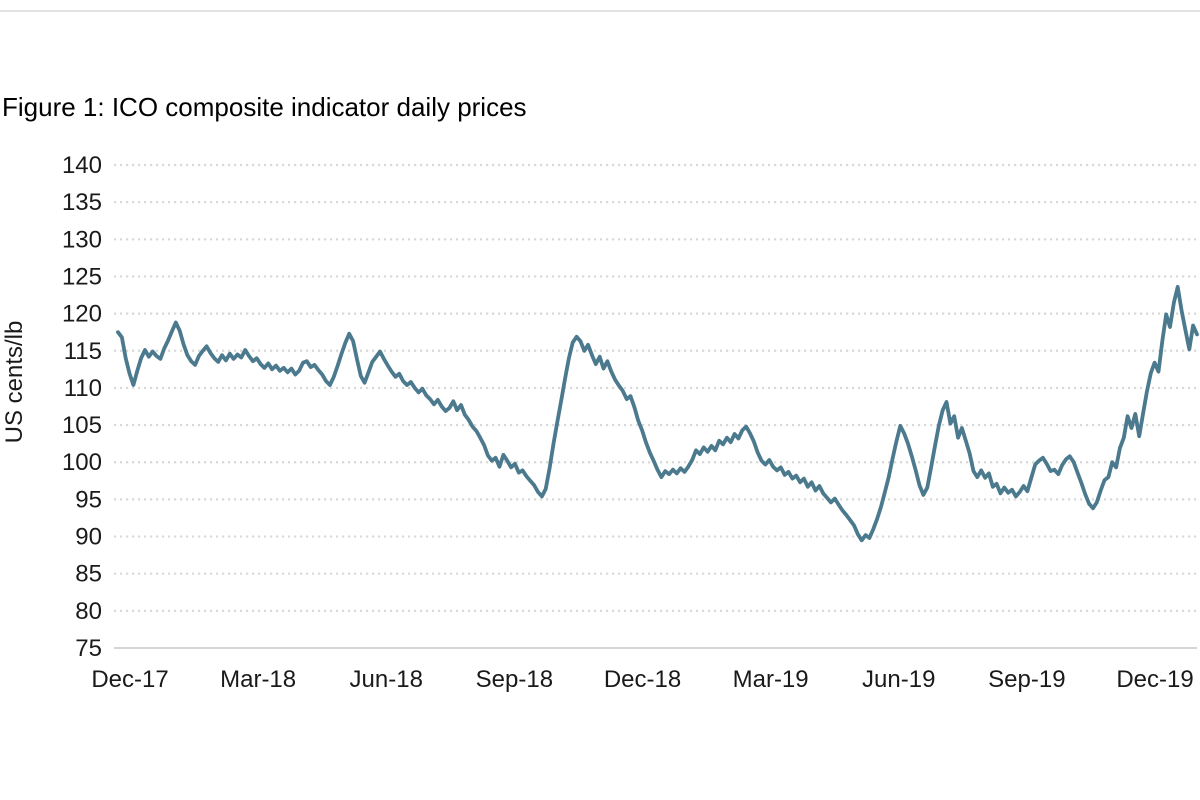 The image size is (1200, 800). I want to click on x-tick-label-Dec-18: Dec-18, so click(642, 679).